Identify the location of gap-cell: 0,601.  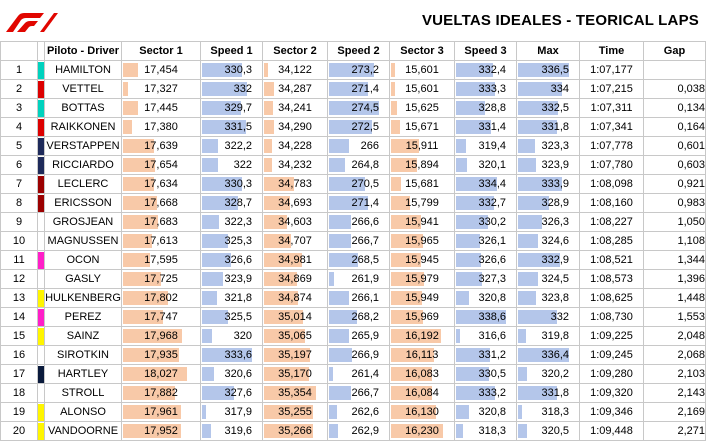
(674, 146).